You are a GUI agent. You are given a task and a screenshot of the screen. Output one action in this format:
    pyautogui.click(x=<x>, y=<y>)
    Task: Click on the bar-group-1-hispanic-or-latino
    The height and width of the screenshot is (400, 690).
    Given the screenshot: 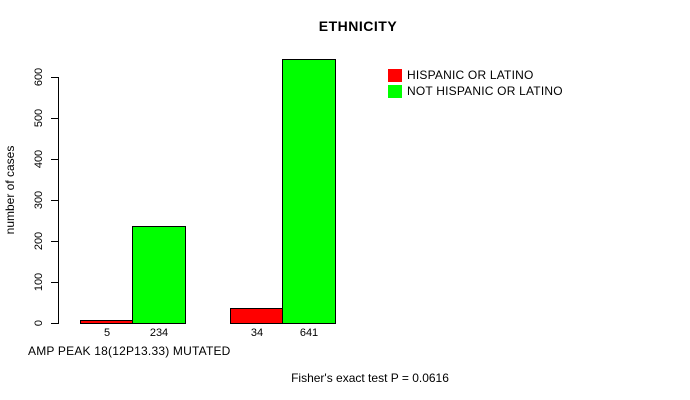 What is the action you would take?
    pyautogui.click(x=107, y=322)
    